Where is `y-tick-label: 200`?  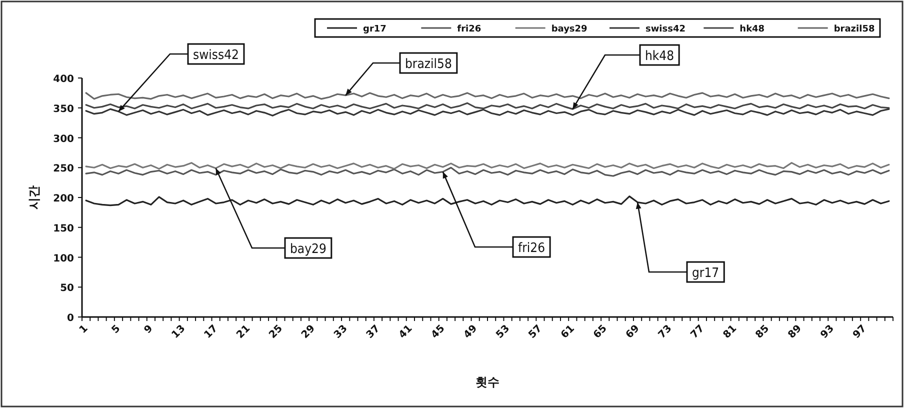
y-tick-label: 200 is located at coordinates (63, 199).